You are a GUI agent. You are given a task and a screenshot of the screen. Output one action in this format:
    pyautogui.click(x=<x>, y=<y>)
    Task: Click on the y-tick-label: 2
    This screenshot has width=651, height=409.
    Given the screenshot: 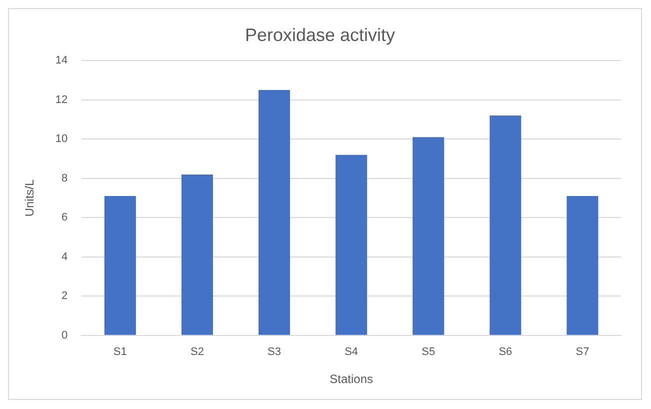 What is the action you would take?
    pyautogui.click(x=65, y=296)
    